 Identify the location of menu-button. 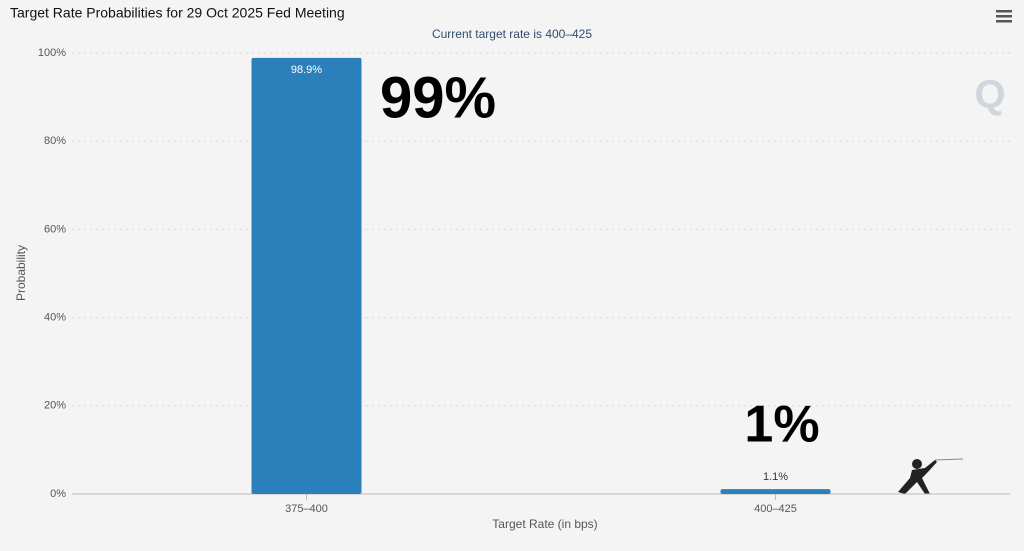
(1004, 16).